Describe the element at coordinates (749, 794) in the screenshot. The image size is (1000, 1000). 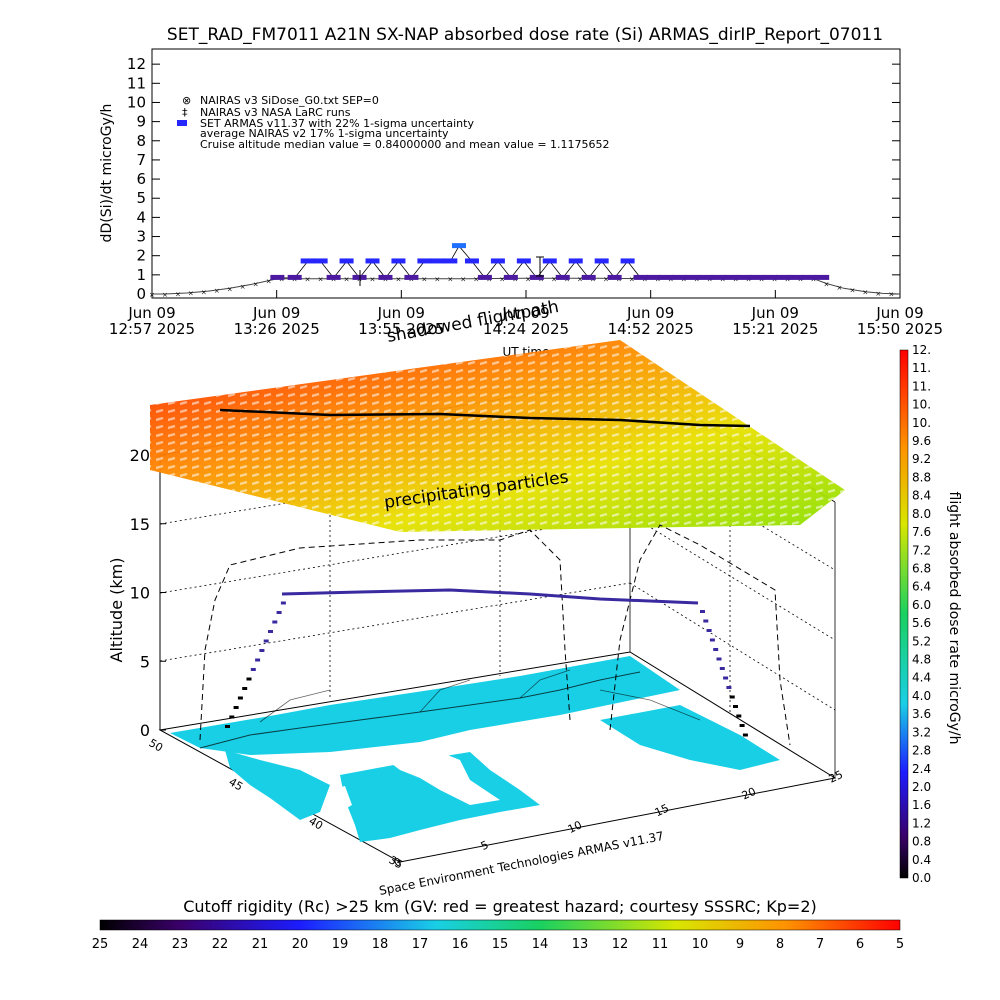
I see `lon-tick-label: 20` at that location.